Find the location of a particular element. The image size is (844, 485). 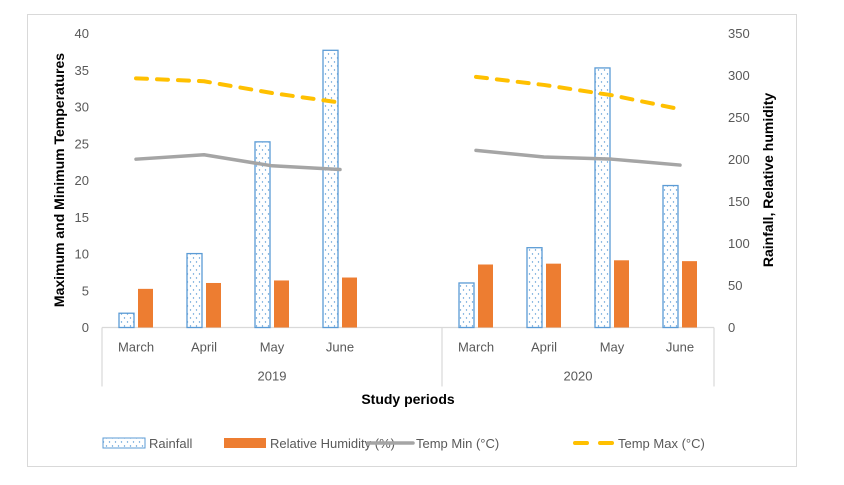

y-right-tick-label: 300 is located at coordinates (739, 75).